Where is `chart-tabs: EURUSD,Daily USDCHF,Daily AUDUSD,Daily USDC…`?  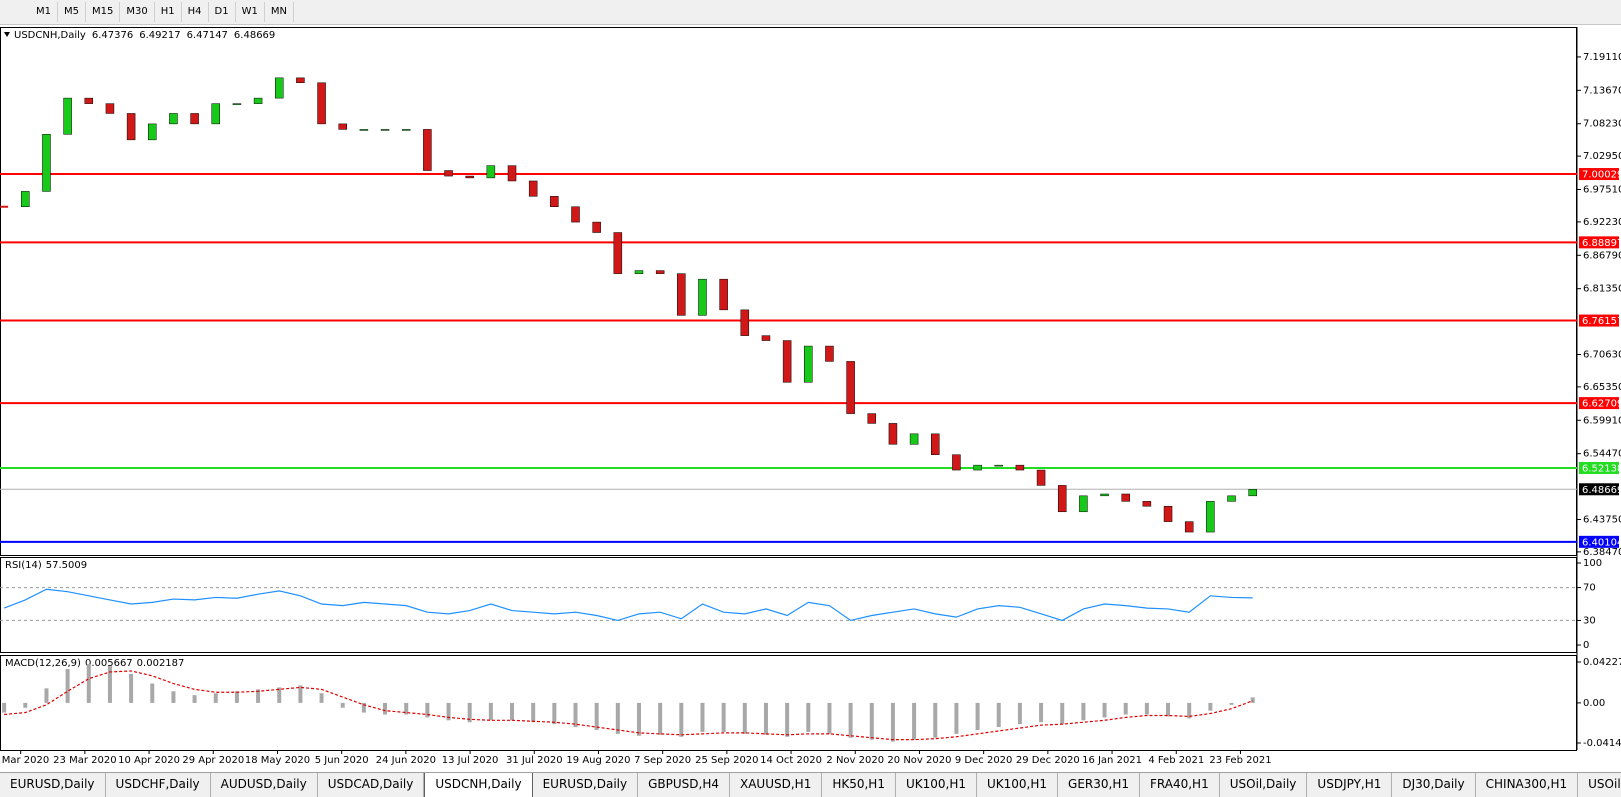 chart-tabs: EURUSD,Daily USDCHF,Daily AUDUSD,Daily USDC… is located at coordinates (810, 784).